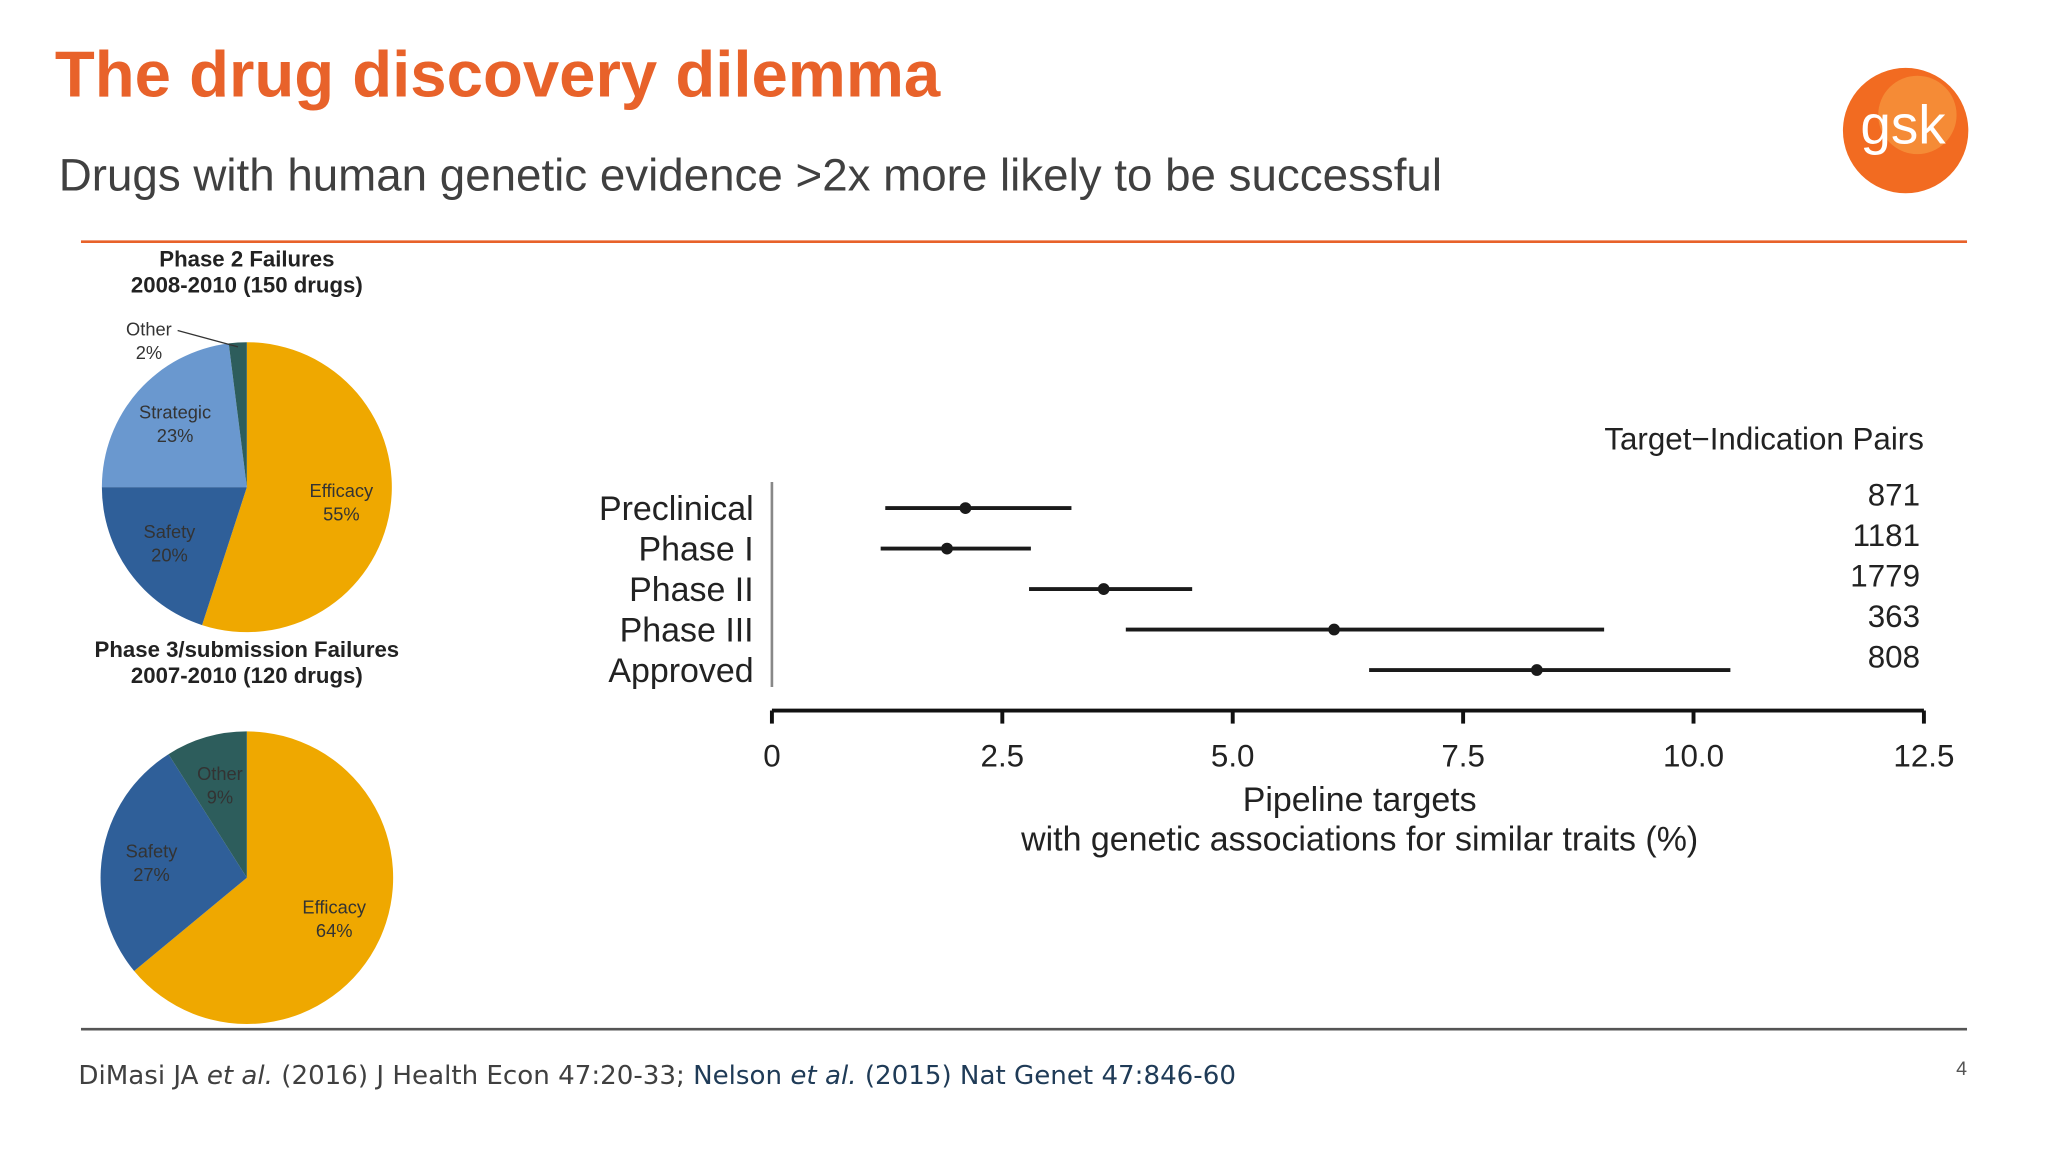 Image resolution: width=2048 pixels, height=1152 pixels. What do you see at coordinates (1923, 756) in the screenshot?
I see `x-tick-label: 12.5` at bounding box center [1923, 756].